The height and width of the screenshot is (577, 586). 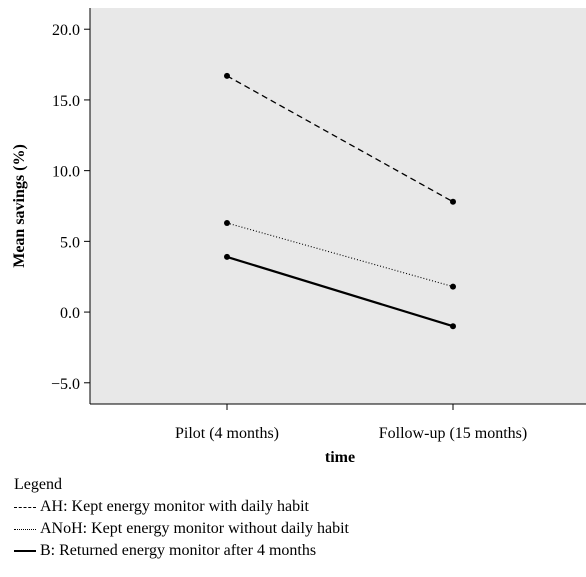 I want to click on y-axis-label: Mean savings (%), so click(x=19, y=206).